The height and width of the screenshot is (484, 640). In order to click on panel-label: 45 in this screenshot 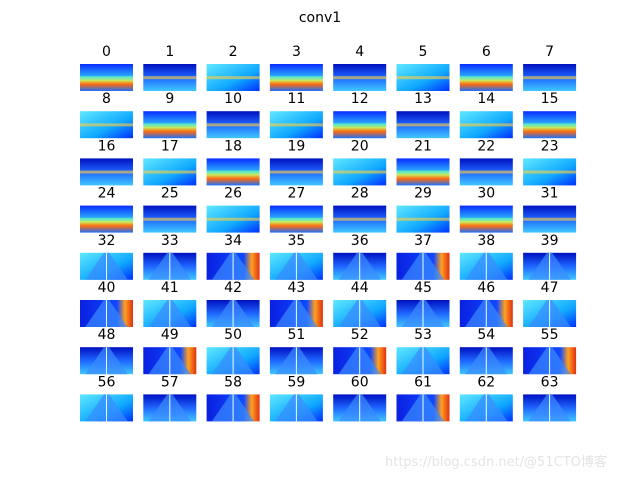, I will do `click(423, 288)`.